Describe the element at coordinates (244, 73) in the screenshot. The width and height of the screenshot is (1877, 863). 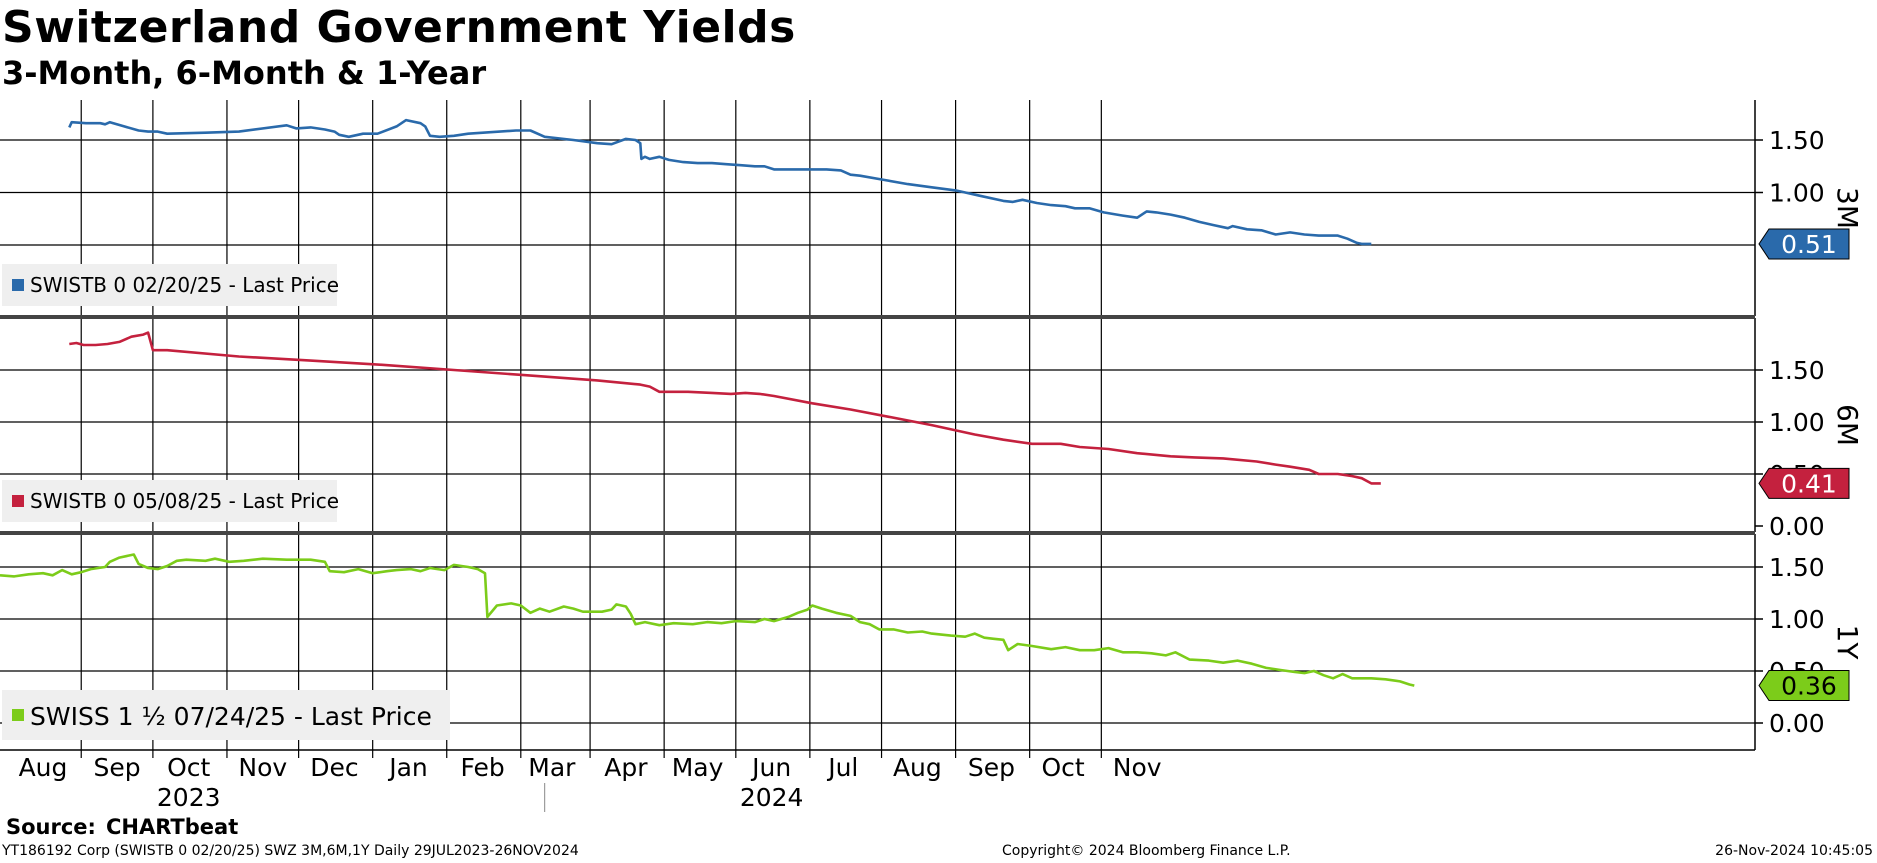
I see `chart-subtitle: 3-Month, 6-Month & 1-Year` at that location.